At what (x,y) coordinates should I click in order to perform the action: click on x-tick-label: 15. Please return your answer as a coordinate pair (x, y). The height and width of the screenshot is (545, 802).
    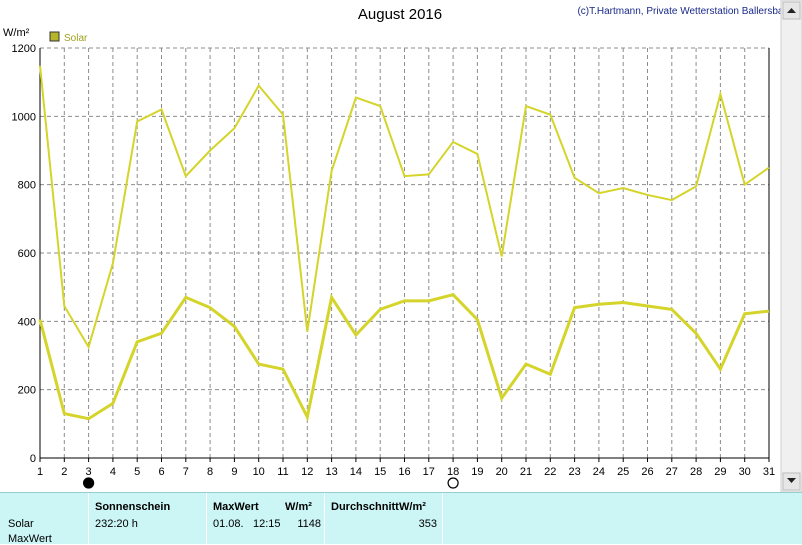
    Looking at the image, I should click on (380, 472).